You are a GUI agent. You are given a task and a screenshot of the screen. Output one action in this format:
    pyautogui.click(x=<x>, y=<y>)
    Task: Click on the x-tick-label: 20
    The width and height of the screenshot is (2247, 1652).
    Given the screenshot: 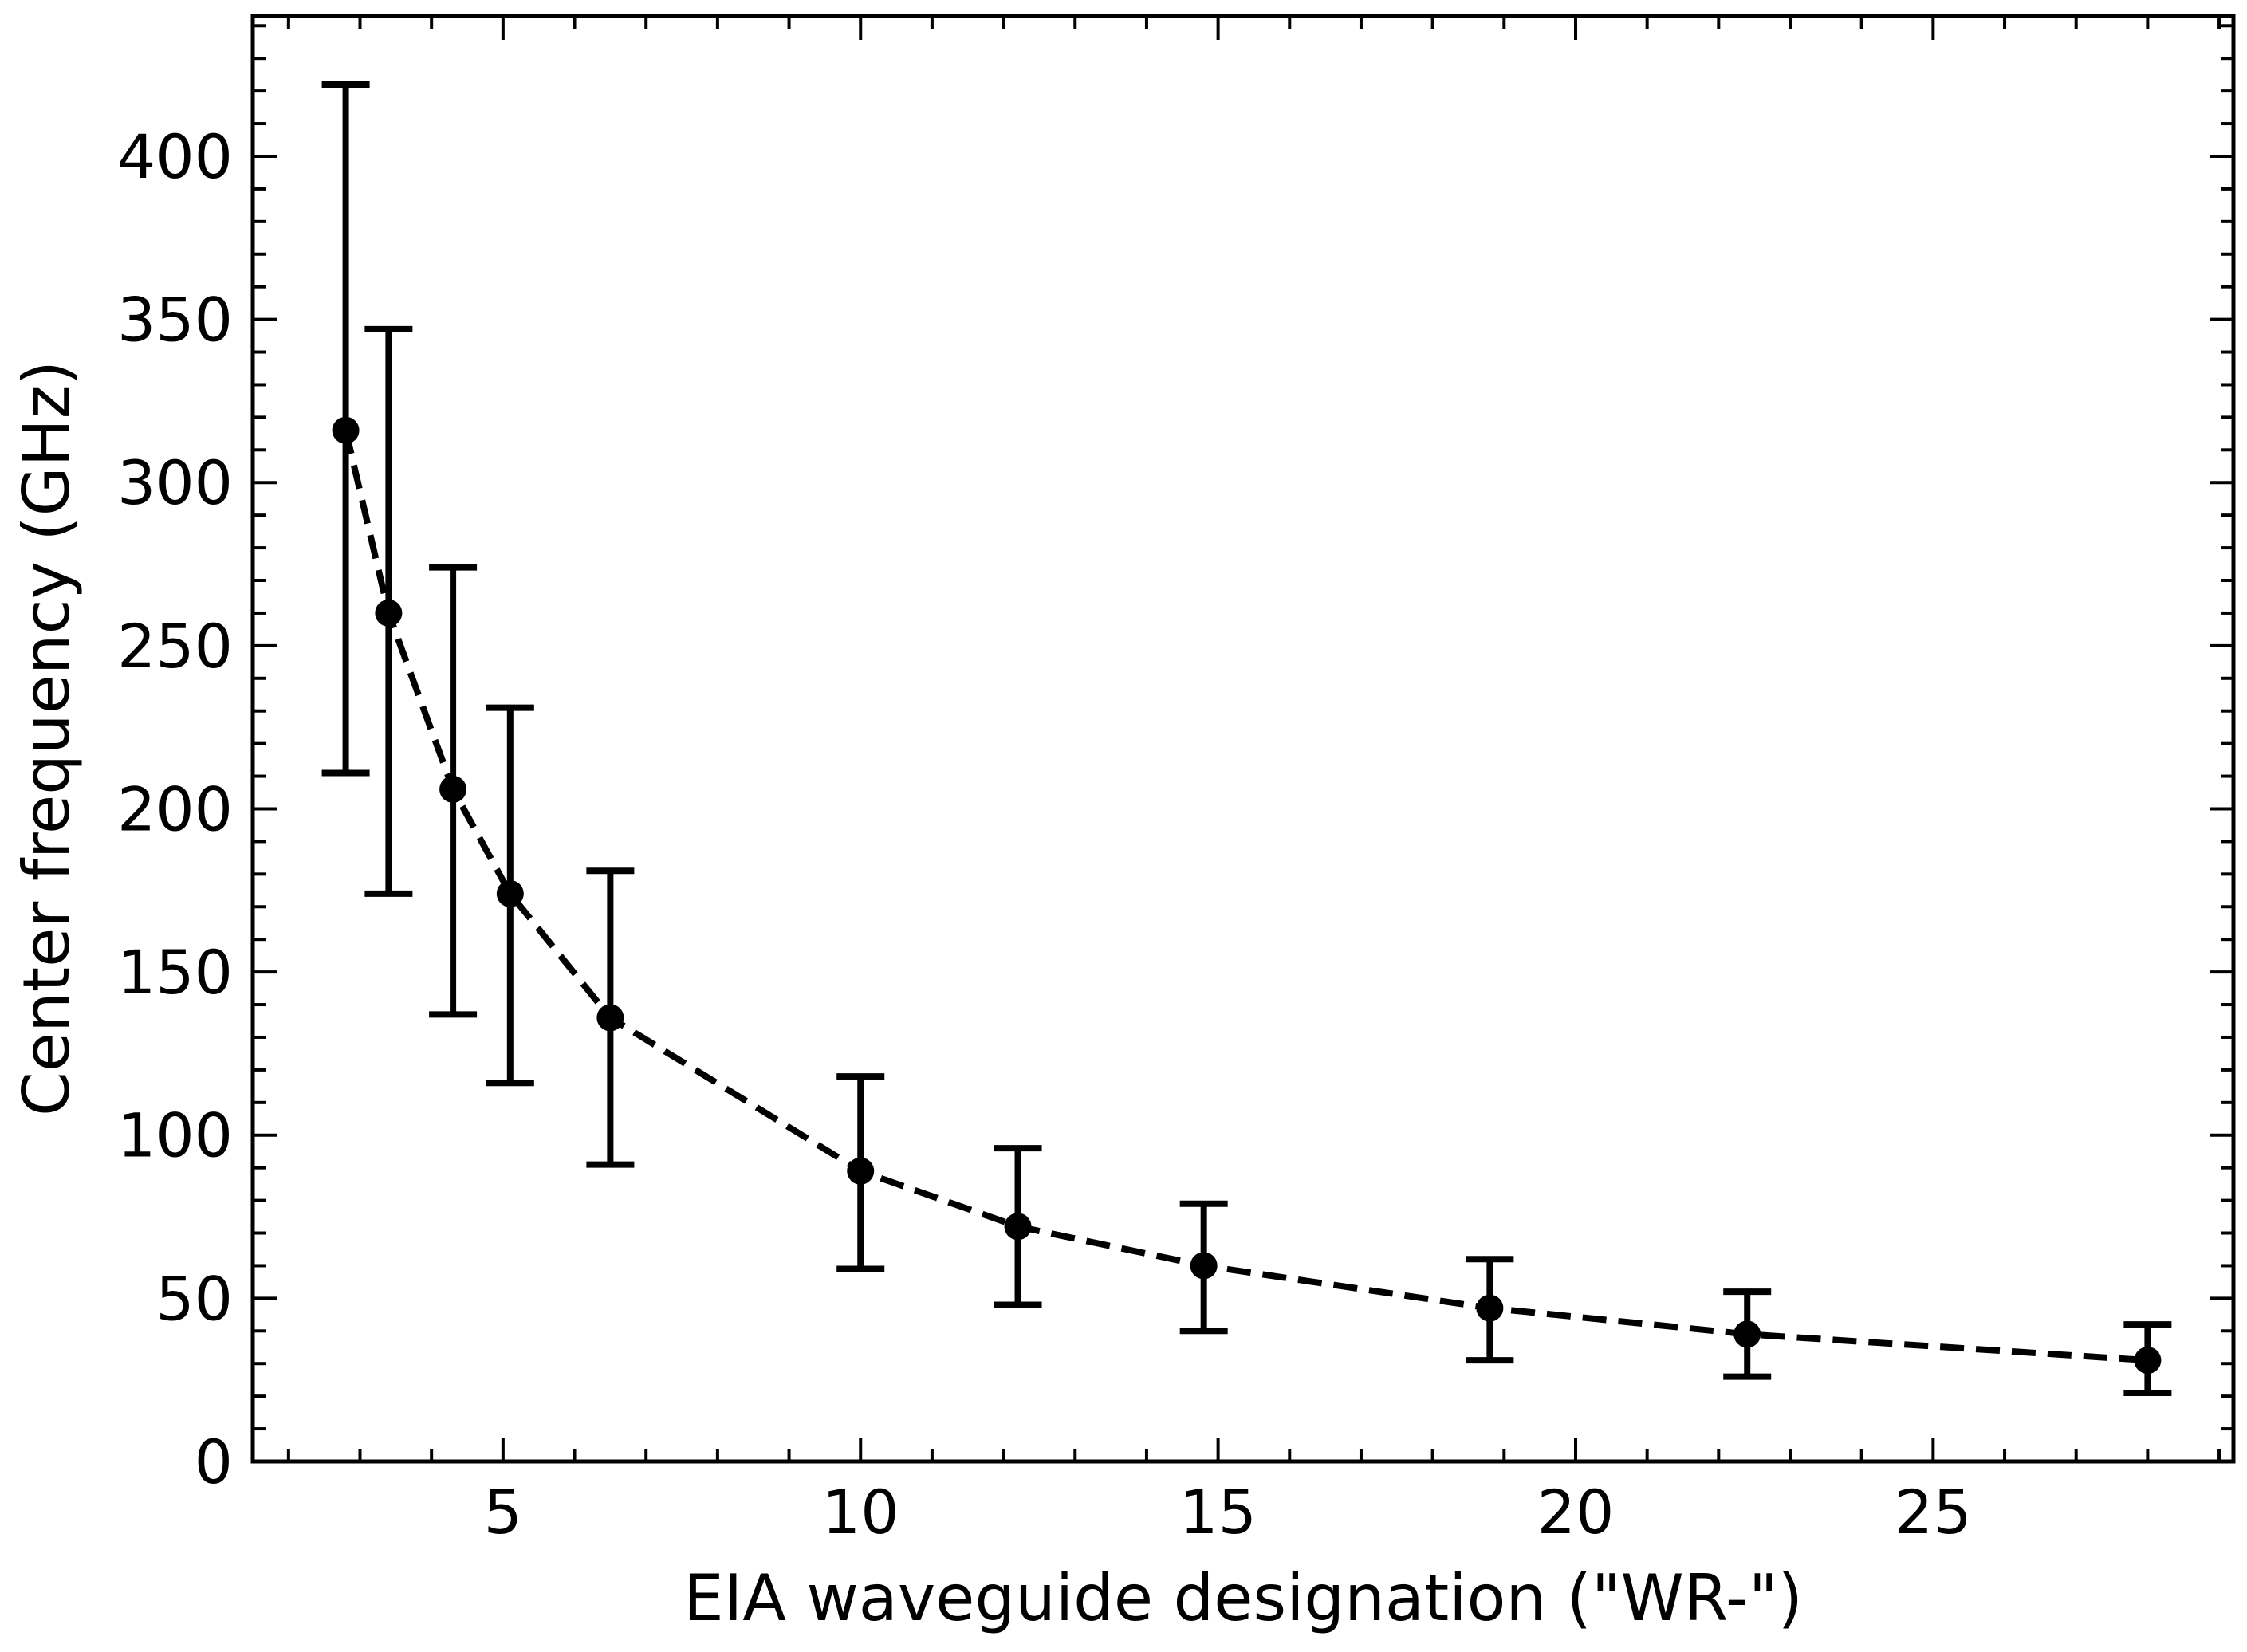 What is the action you would take?
    pyautogui.click(x=1576, y=1512)
    